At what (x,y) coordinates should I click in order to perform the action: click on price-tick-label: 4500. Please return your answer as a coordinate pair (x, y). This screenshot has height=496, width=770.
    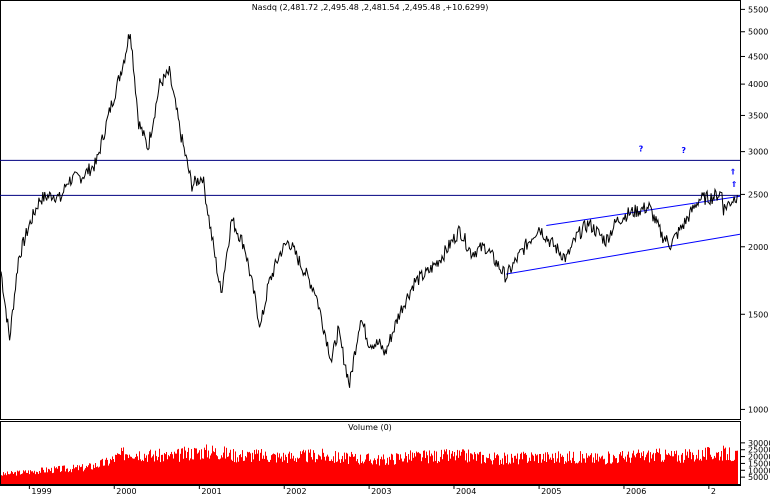
    Looking at the image, I should click on (758, 56).